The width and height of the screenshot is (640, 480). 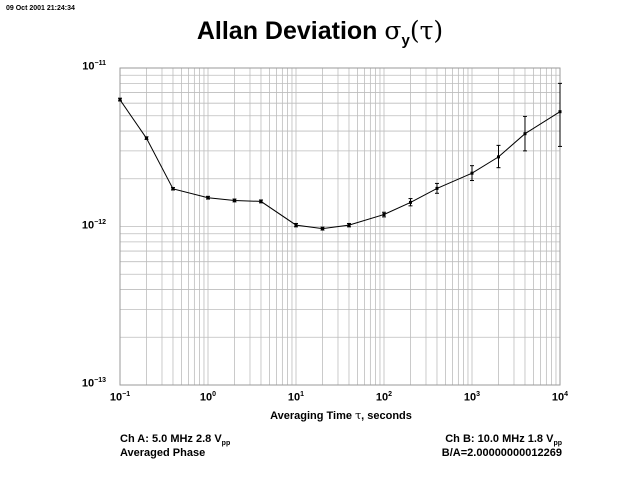 I want to click on title-sigma: σ, so click(x=393, y=30).